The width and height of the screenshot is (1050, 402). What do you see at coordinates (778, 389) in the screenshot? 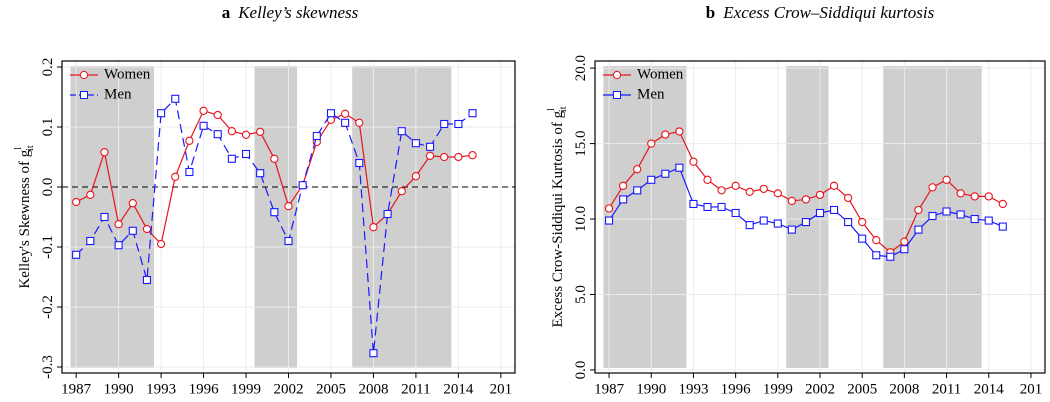
I see `x-tick-label: 1999` at bounding box center [778, 389].